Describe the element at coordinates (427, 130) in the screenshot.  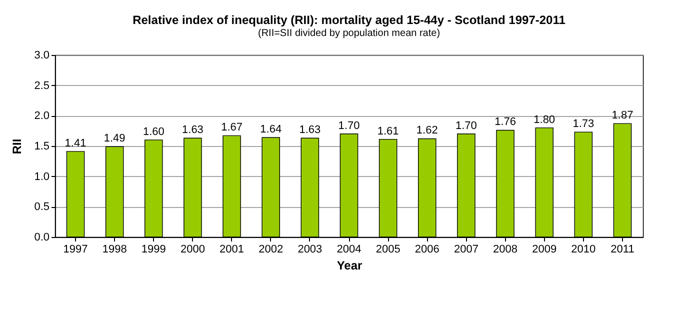
I see `data-label: 1.62` at that location.